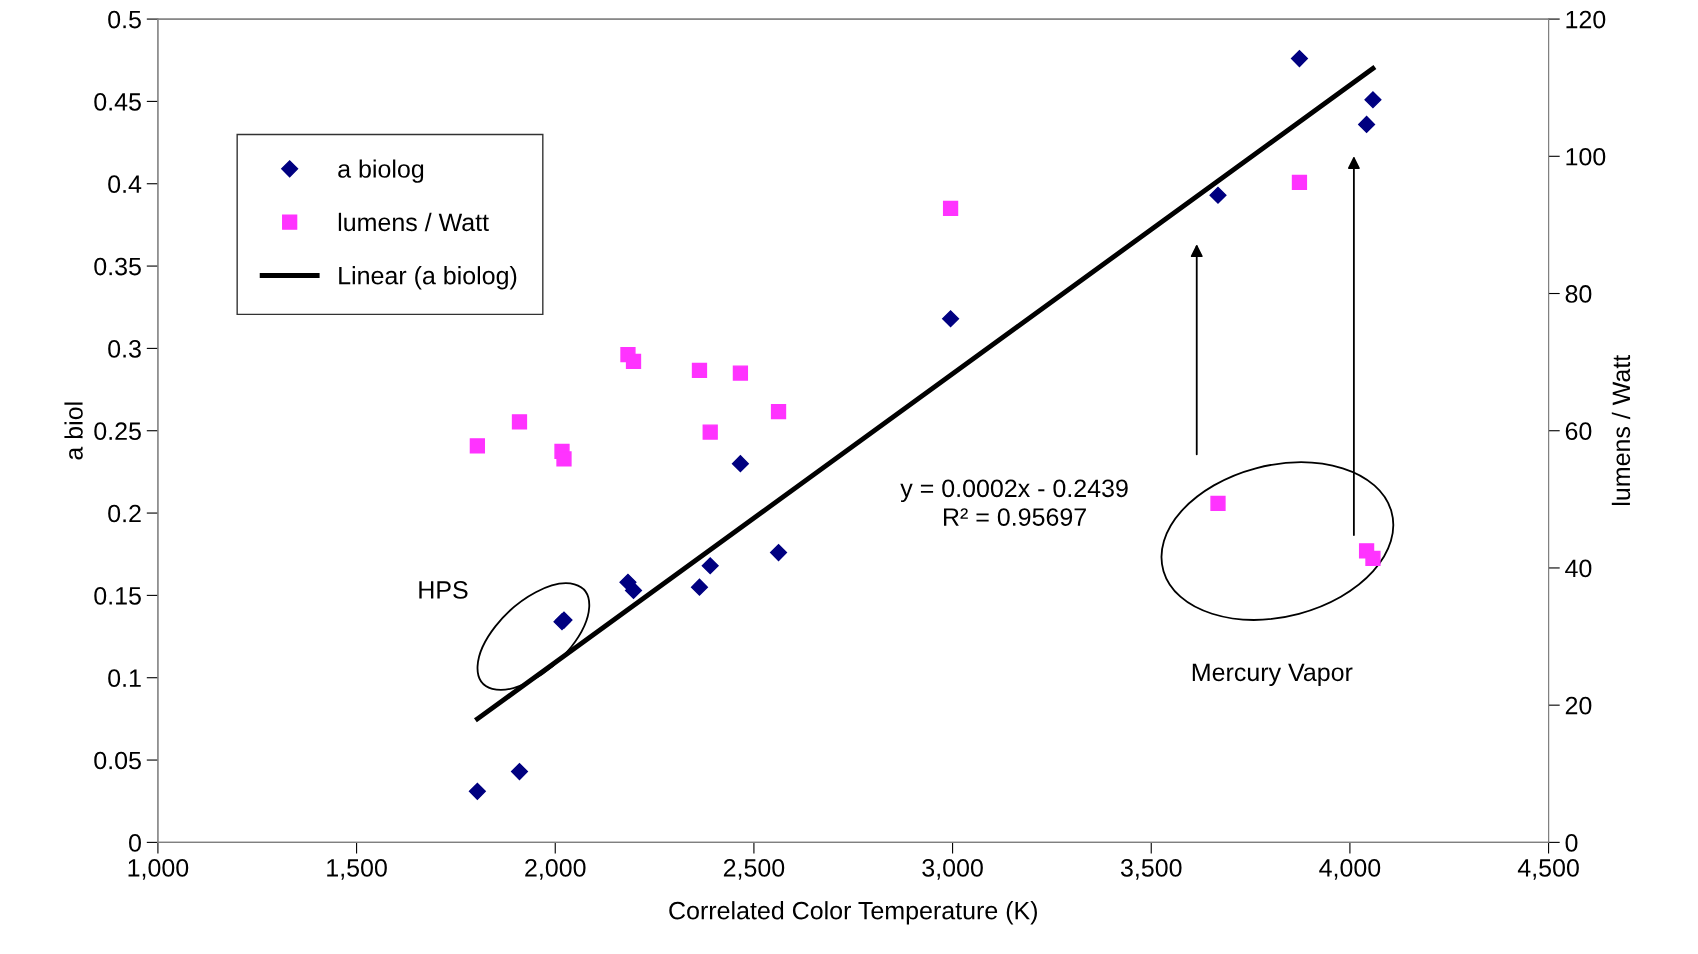 The image size is (1698, 954). I want to click on legend-label: a biolog, so click(381, 171).